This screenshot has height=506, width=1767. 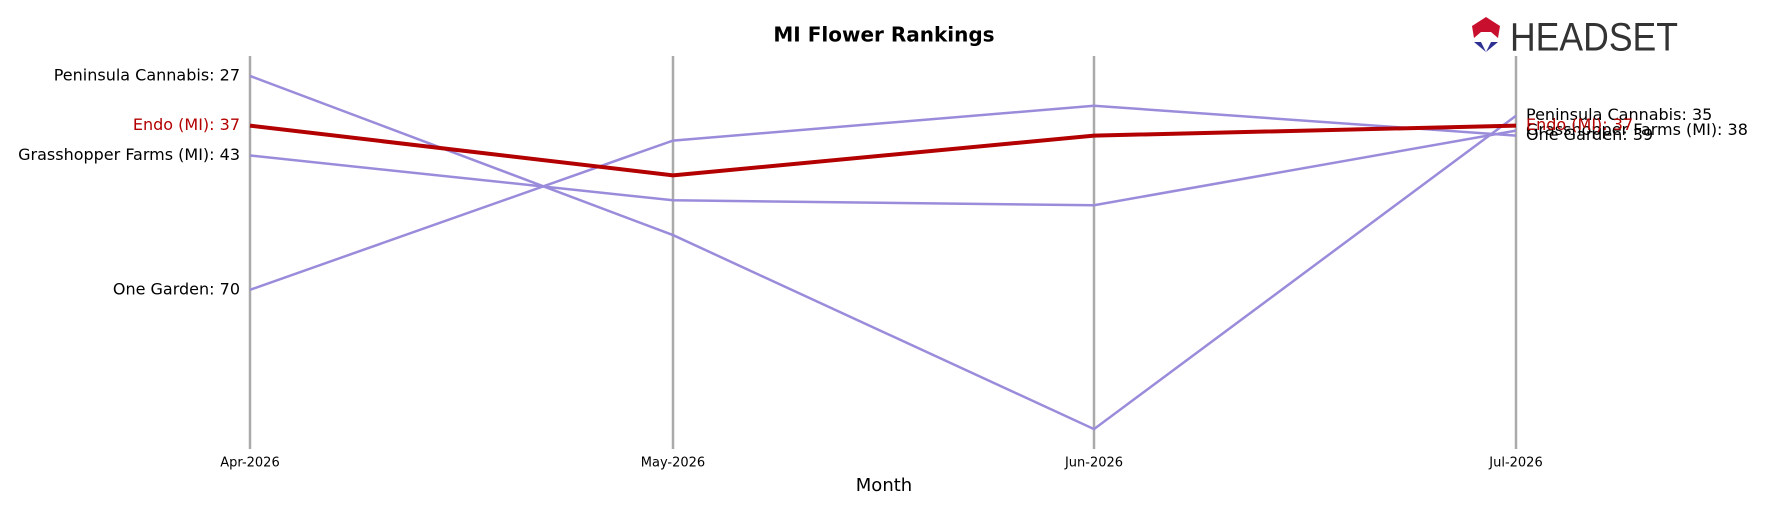 I want to click on logo-text: HEADSET, so click(x=1594, y=38).